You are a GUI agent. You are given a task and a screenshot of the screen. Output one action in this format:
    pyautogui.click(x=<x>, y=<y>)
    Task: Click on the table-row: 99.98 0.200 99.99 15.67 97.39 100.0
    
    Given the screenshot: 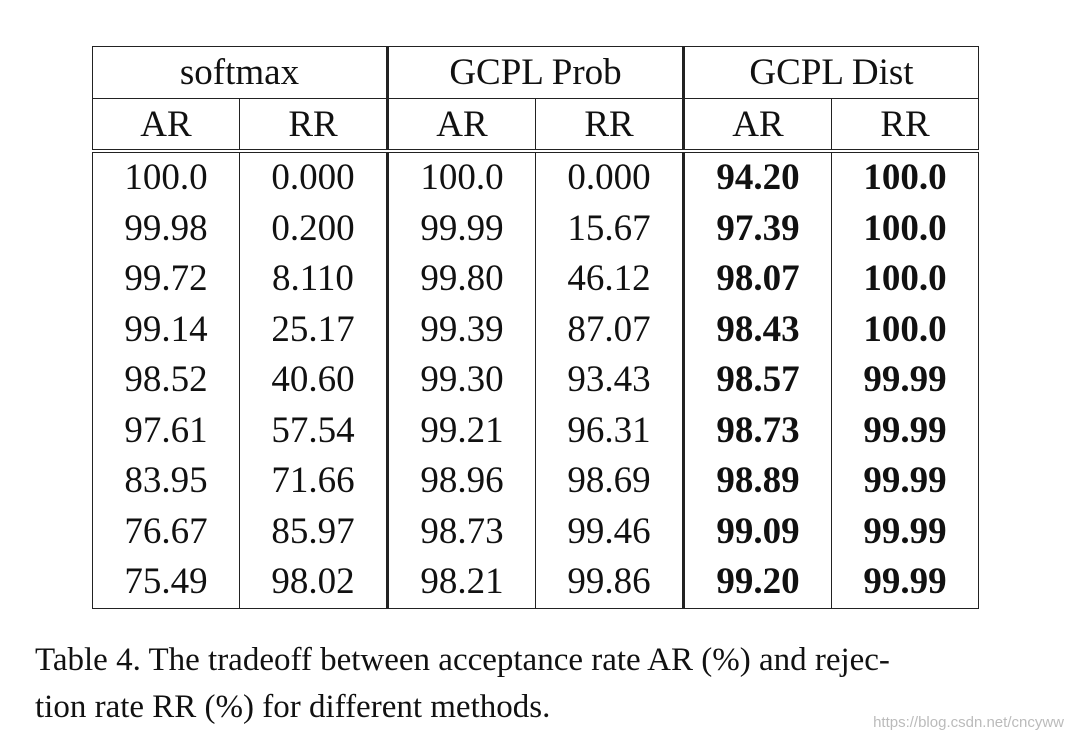 What is the action you would take?
    pyautogui.click(x=535, y=228)
    